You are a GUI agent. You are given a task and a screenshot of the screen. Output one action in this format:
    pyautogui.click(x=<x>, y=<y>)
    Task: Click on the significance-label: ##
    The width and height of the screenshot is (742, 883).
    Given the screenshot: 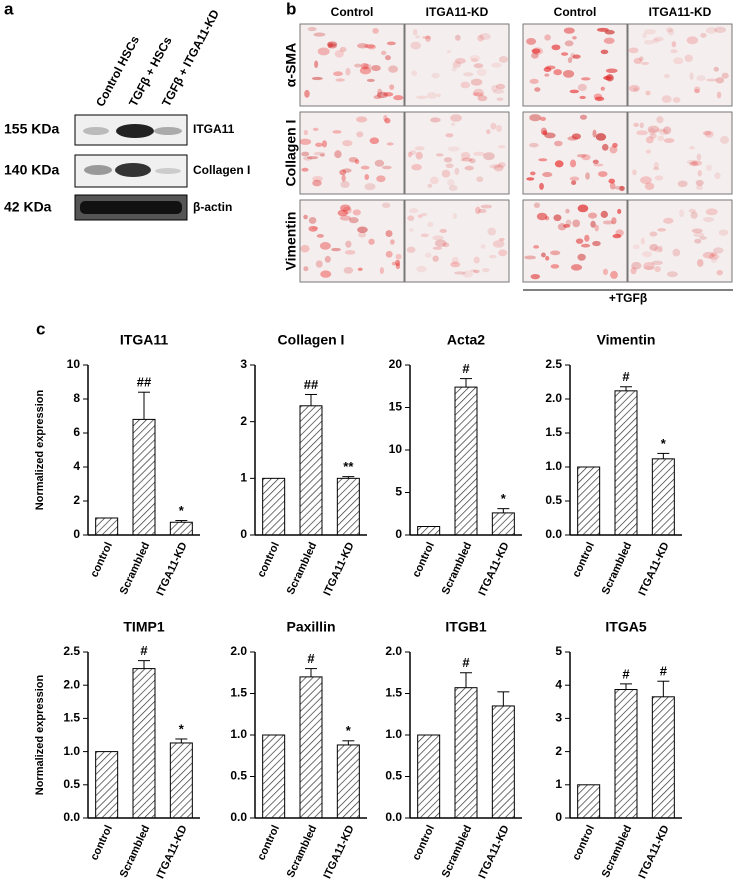 What is the action you would take?
    pyautogui.click(x=311, y=384)
    